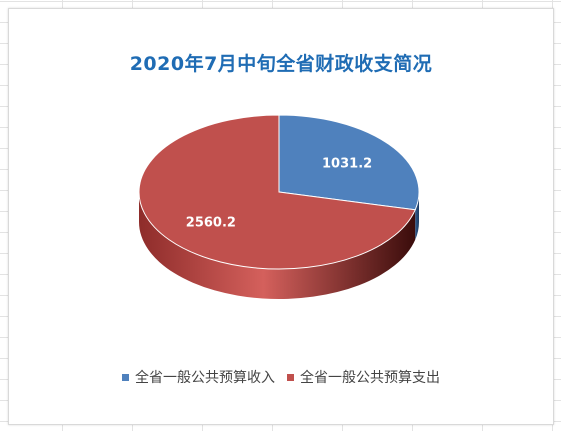 The width and height of the screenshot is (561, 431). I want to click on legend-item-expenditure: 全省一般公共预算支出, so click(363, 377).